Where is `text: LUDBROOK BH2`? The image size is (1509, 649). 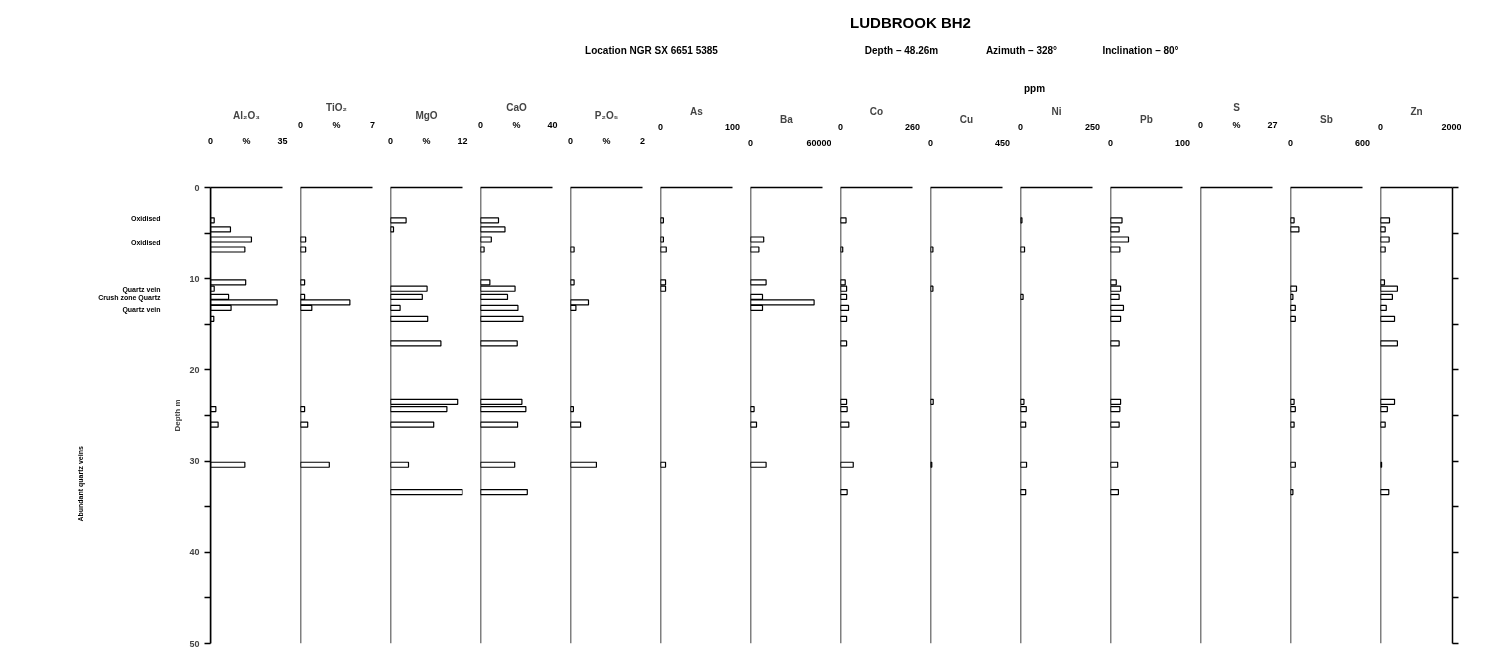
text: LUDBROOK BH2 is located at coordinates (910, 22).